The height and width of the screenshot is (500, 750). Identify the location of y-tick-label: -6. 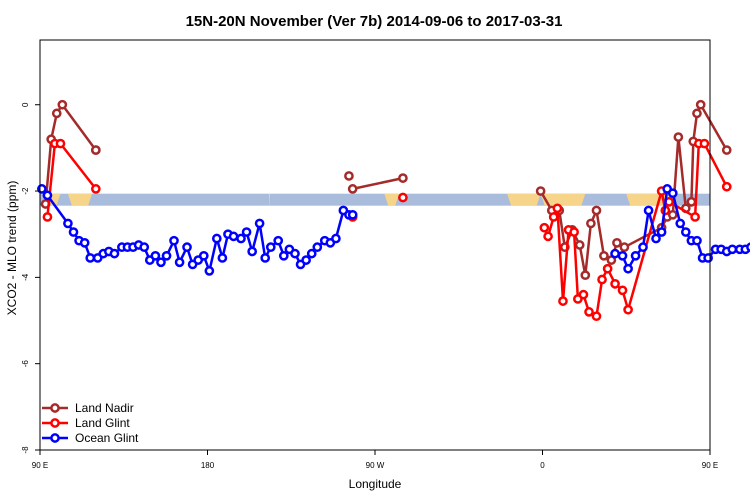
(25, 364).